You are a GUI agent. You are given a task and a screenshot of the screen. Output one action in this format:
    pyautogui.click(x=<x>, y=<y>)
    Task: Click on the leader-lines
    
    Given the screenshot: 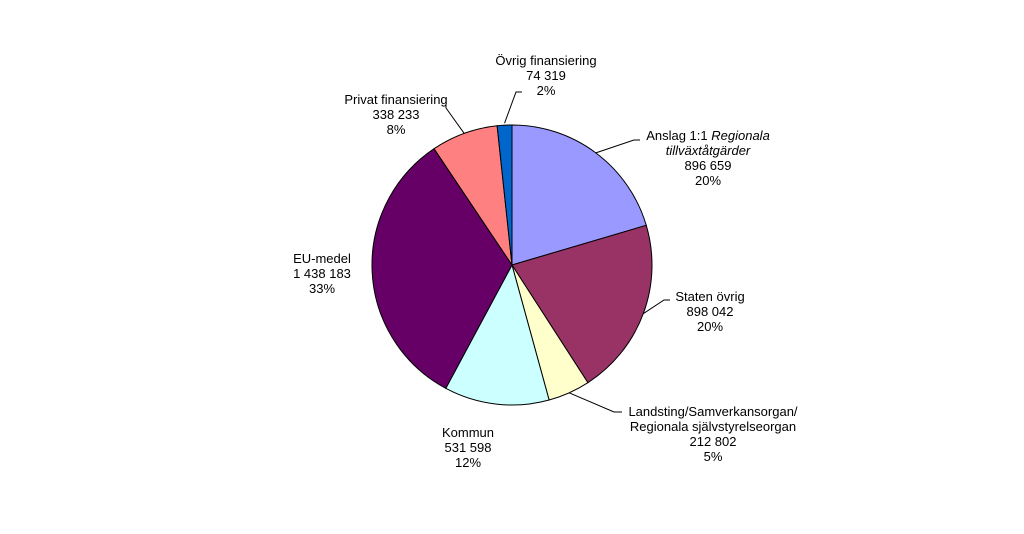 What is the action you would take?
    pyautogui.click(x=557, y=252)
    